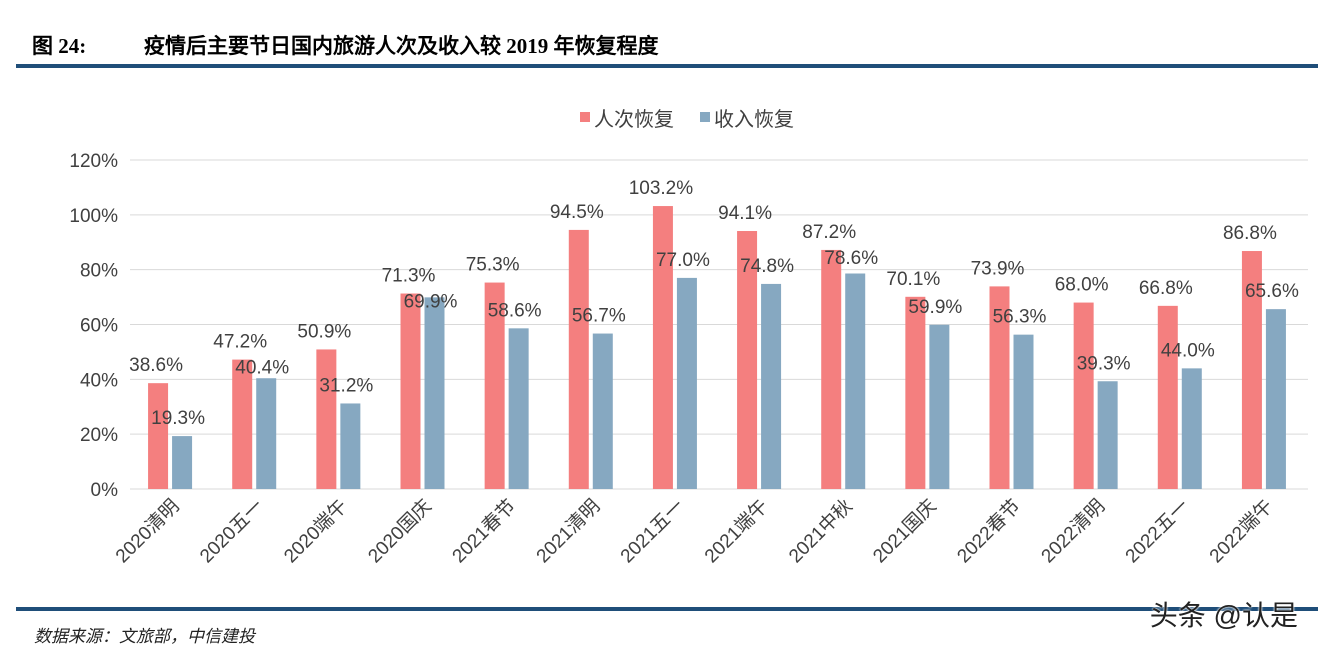 This screenshot has height=651, width=1318. What do you see at coordinates (998, 268) in the screenshot?
I see `data-label: 73.9%` at bounding box center [998, 268].